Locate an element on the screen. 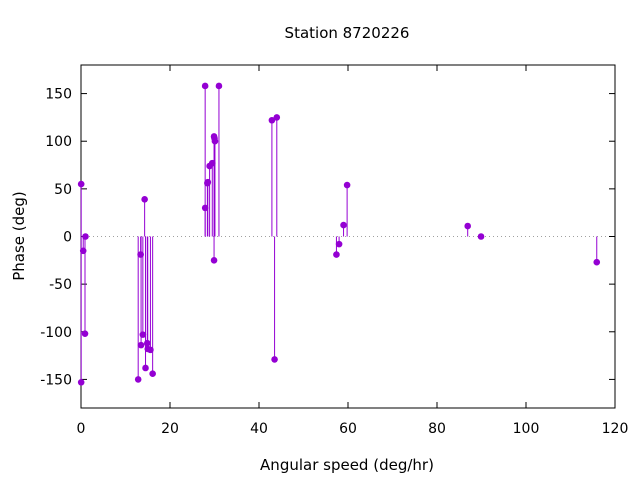  chart-title: Station 8720226 is located at coordinates (347, 33).